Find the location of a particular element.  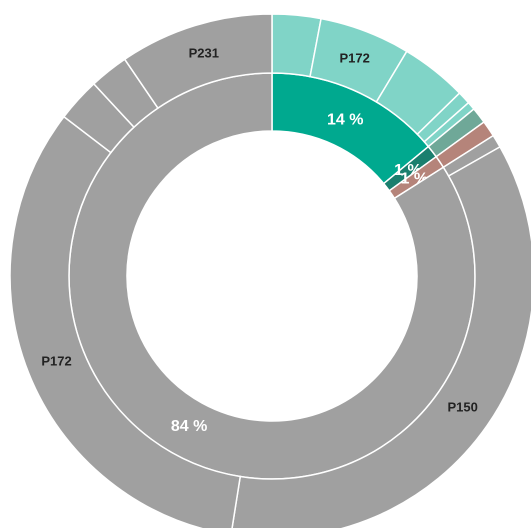

segment is located at coordinates (198, 61).